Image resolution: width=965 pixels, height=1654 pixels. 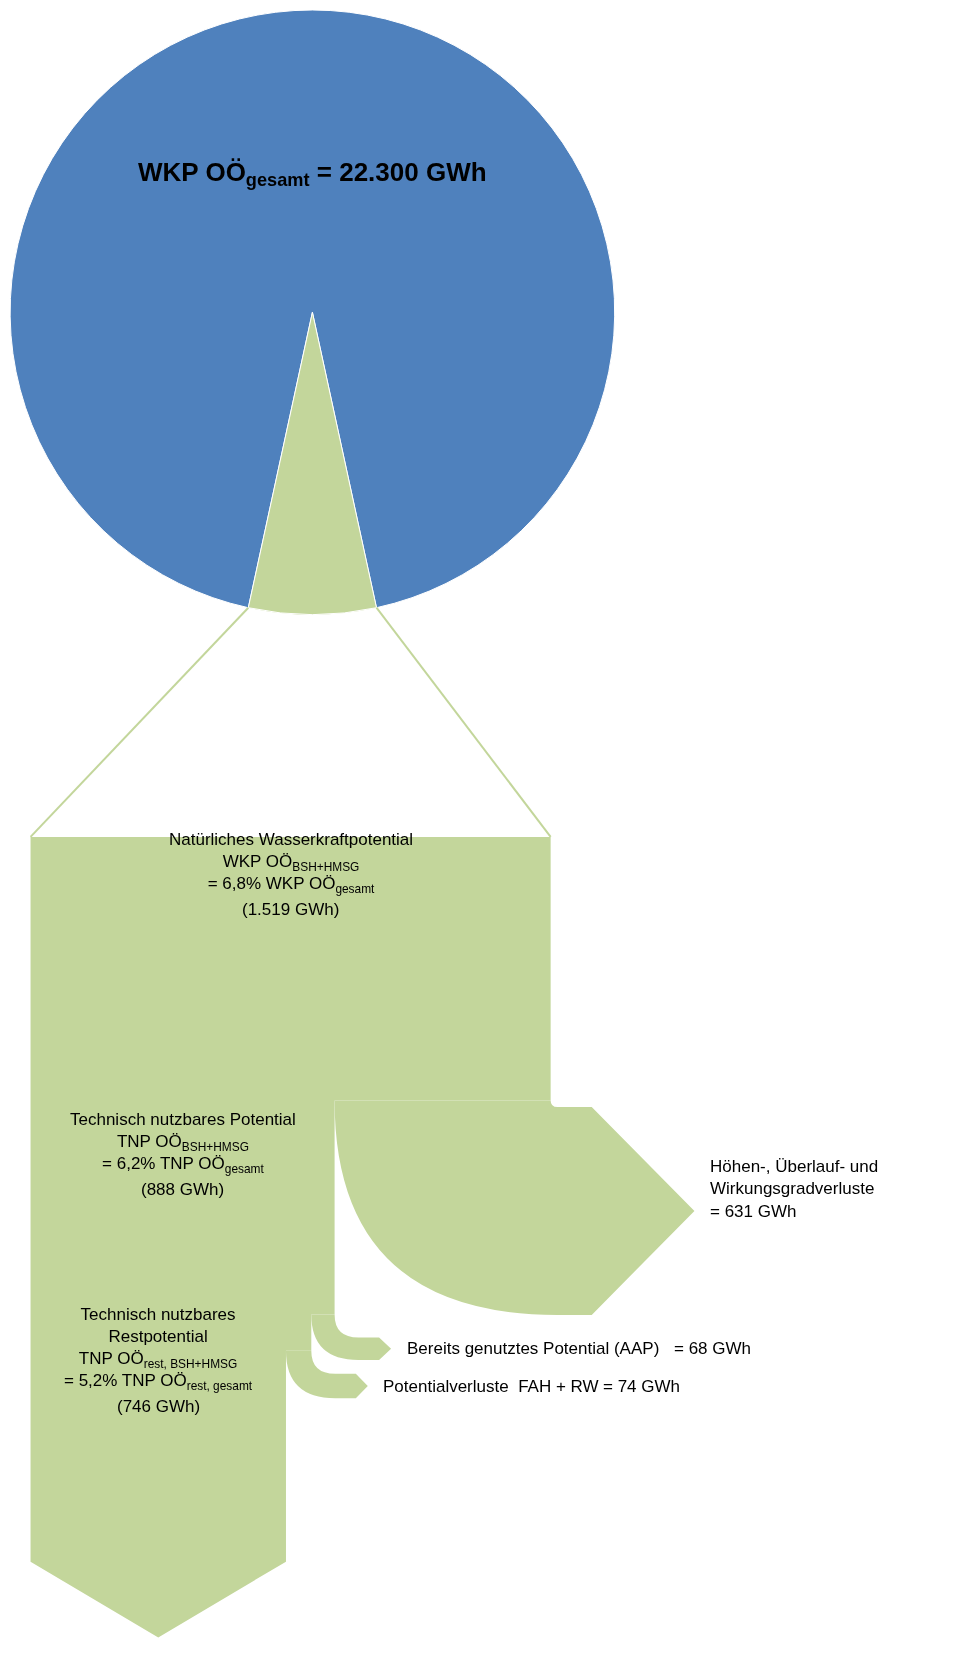 I want to click on category-label: Höhen-, Überlauf- und Wirkungsgradverluste, so click(x=794, y=1178).